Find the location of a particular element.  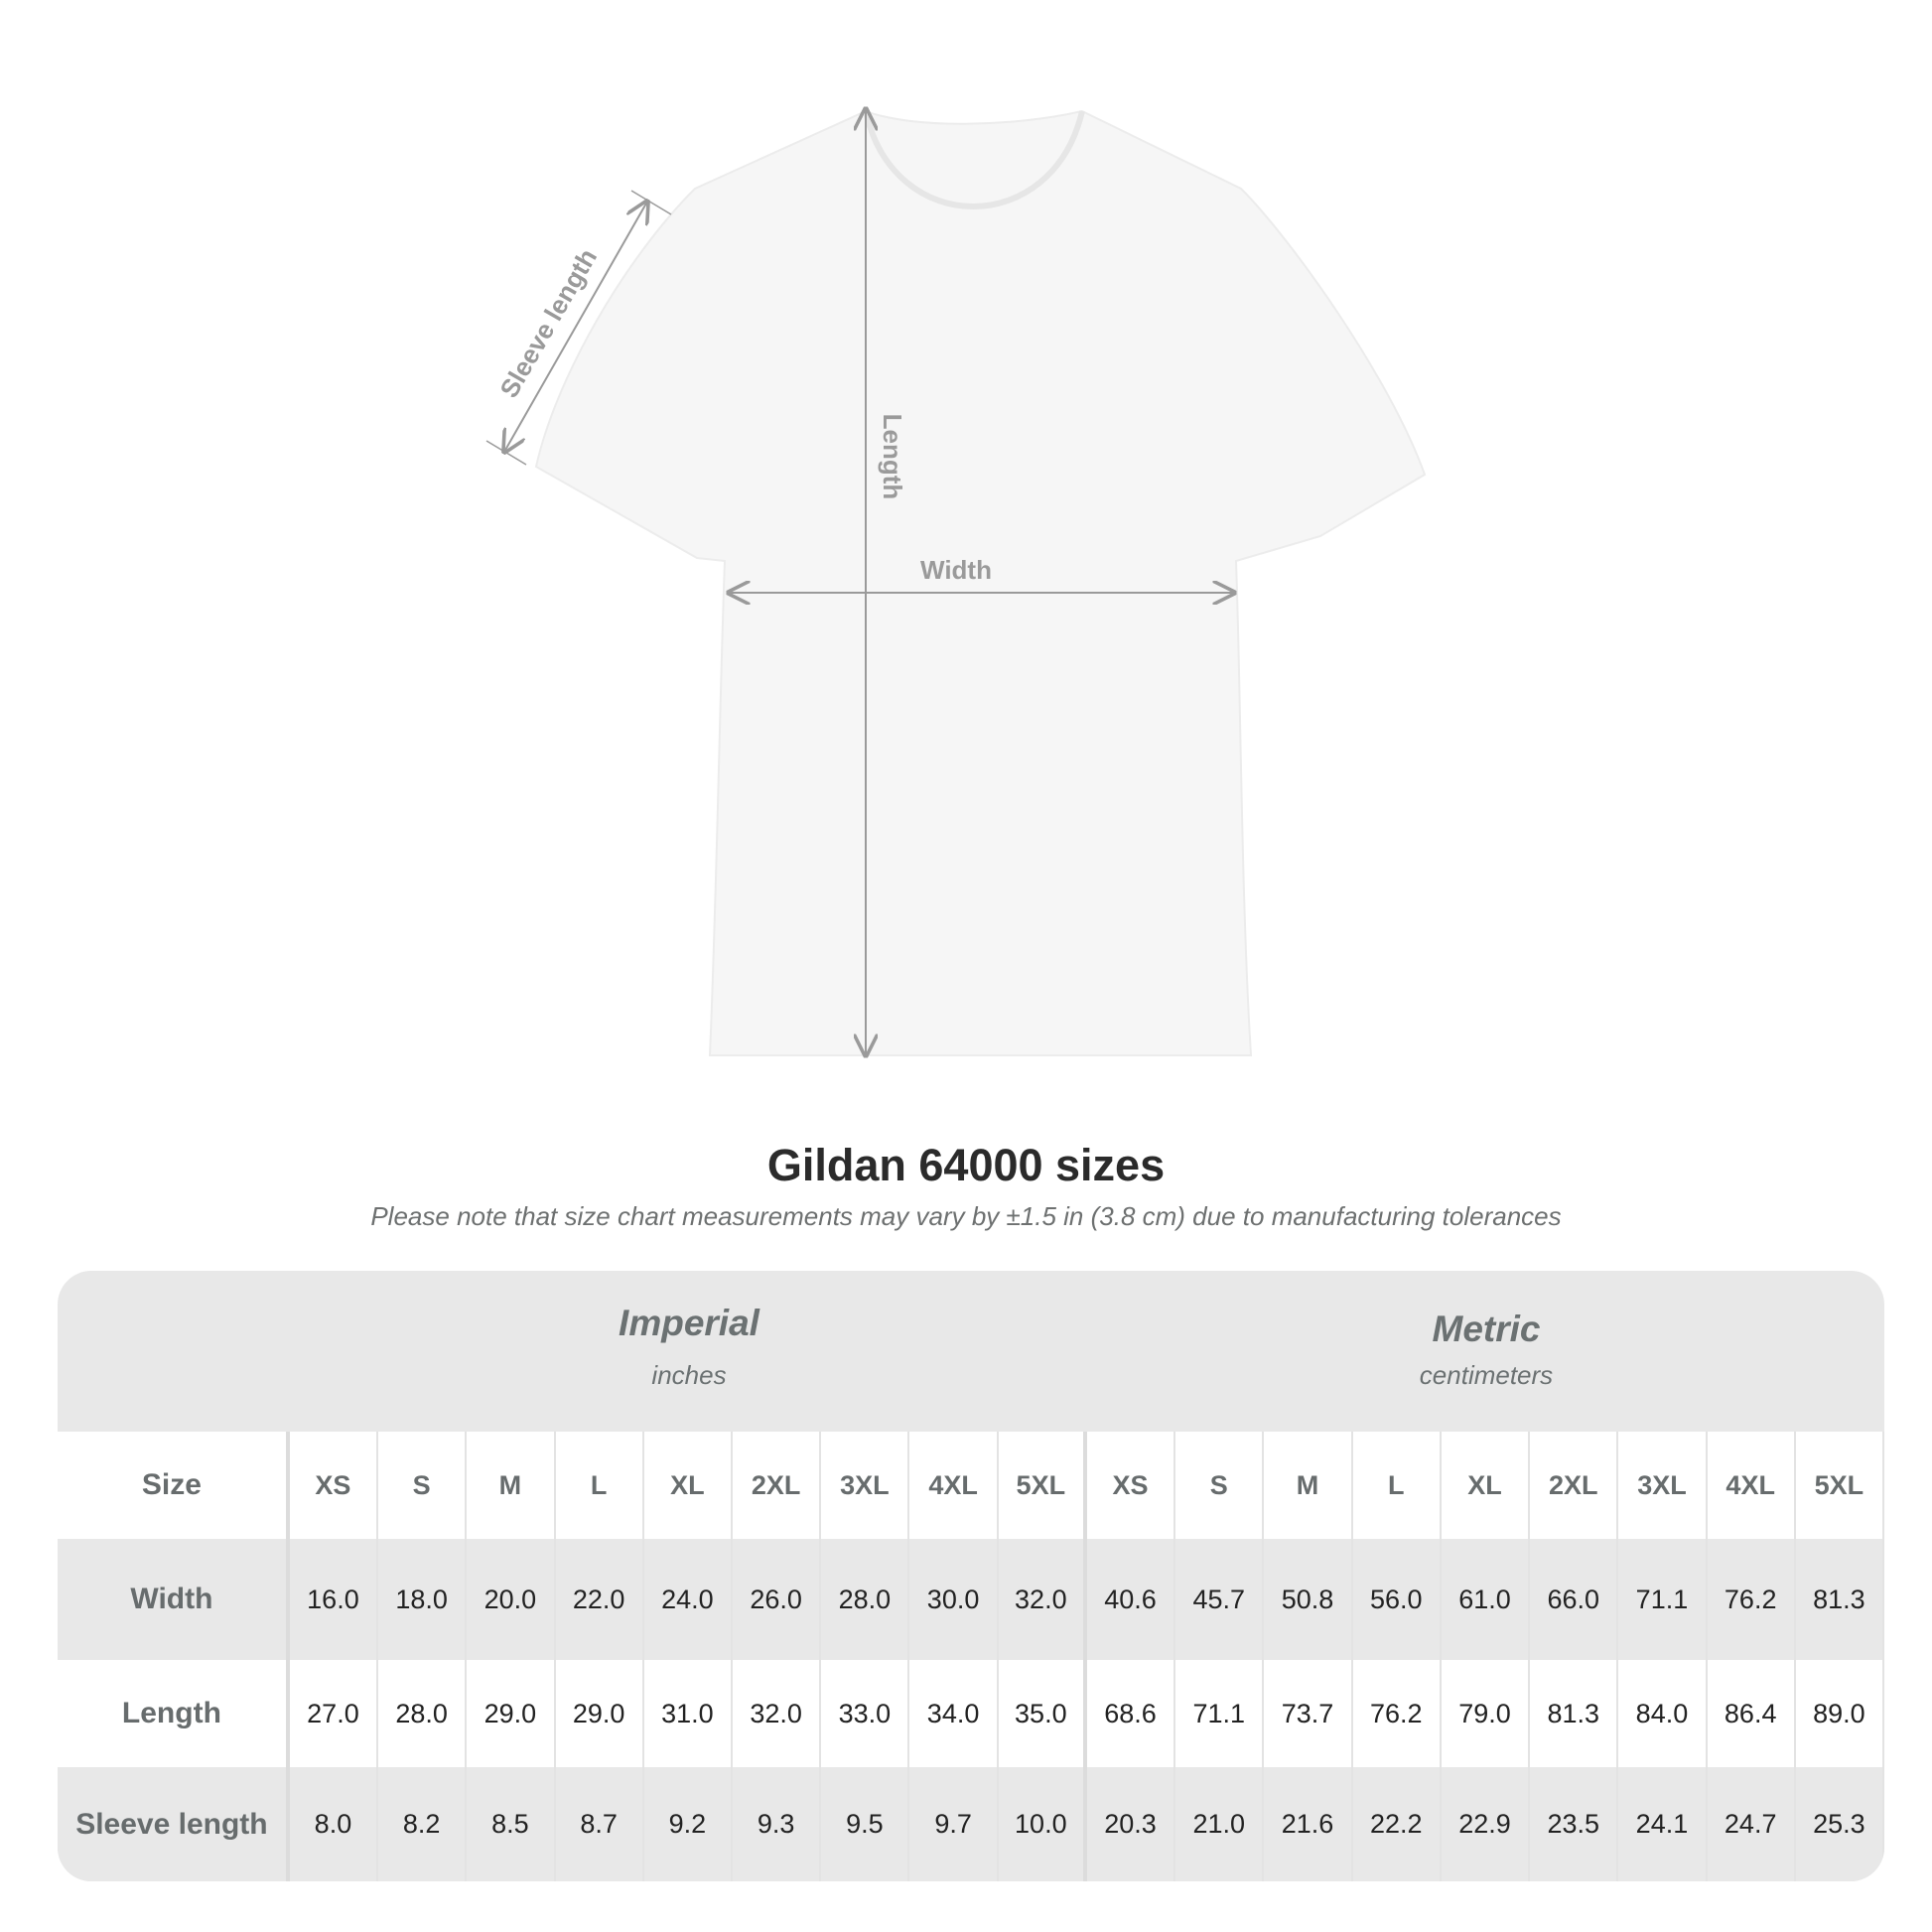

imperial-value: 35.0 is located at coordinates (1043, 1714).